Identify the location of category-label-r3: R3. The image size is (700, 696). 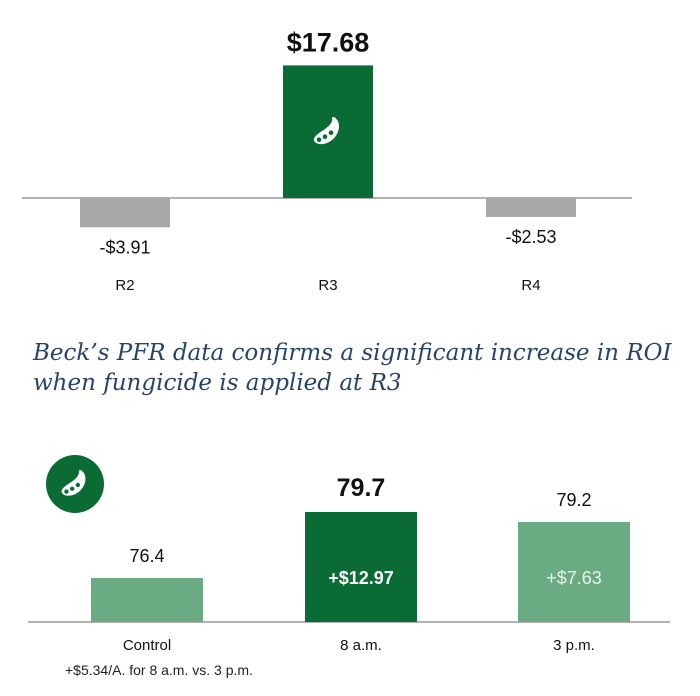
(327, 285).